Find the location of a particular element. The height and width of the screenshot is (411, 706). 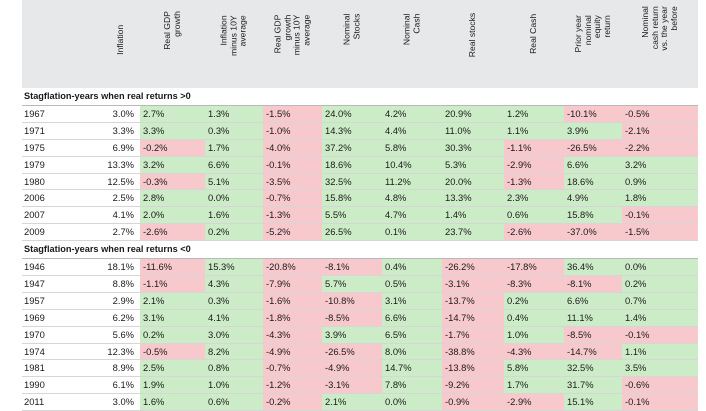

inflation-cell: 6.2% is located at coordinates (123, 317).